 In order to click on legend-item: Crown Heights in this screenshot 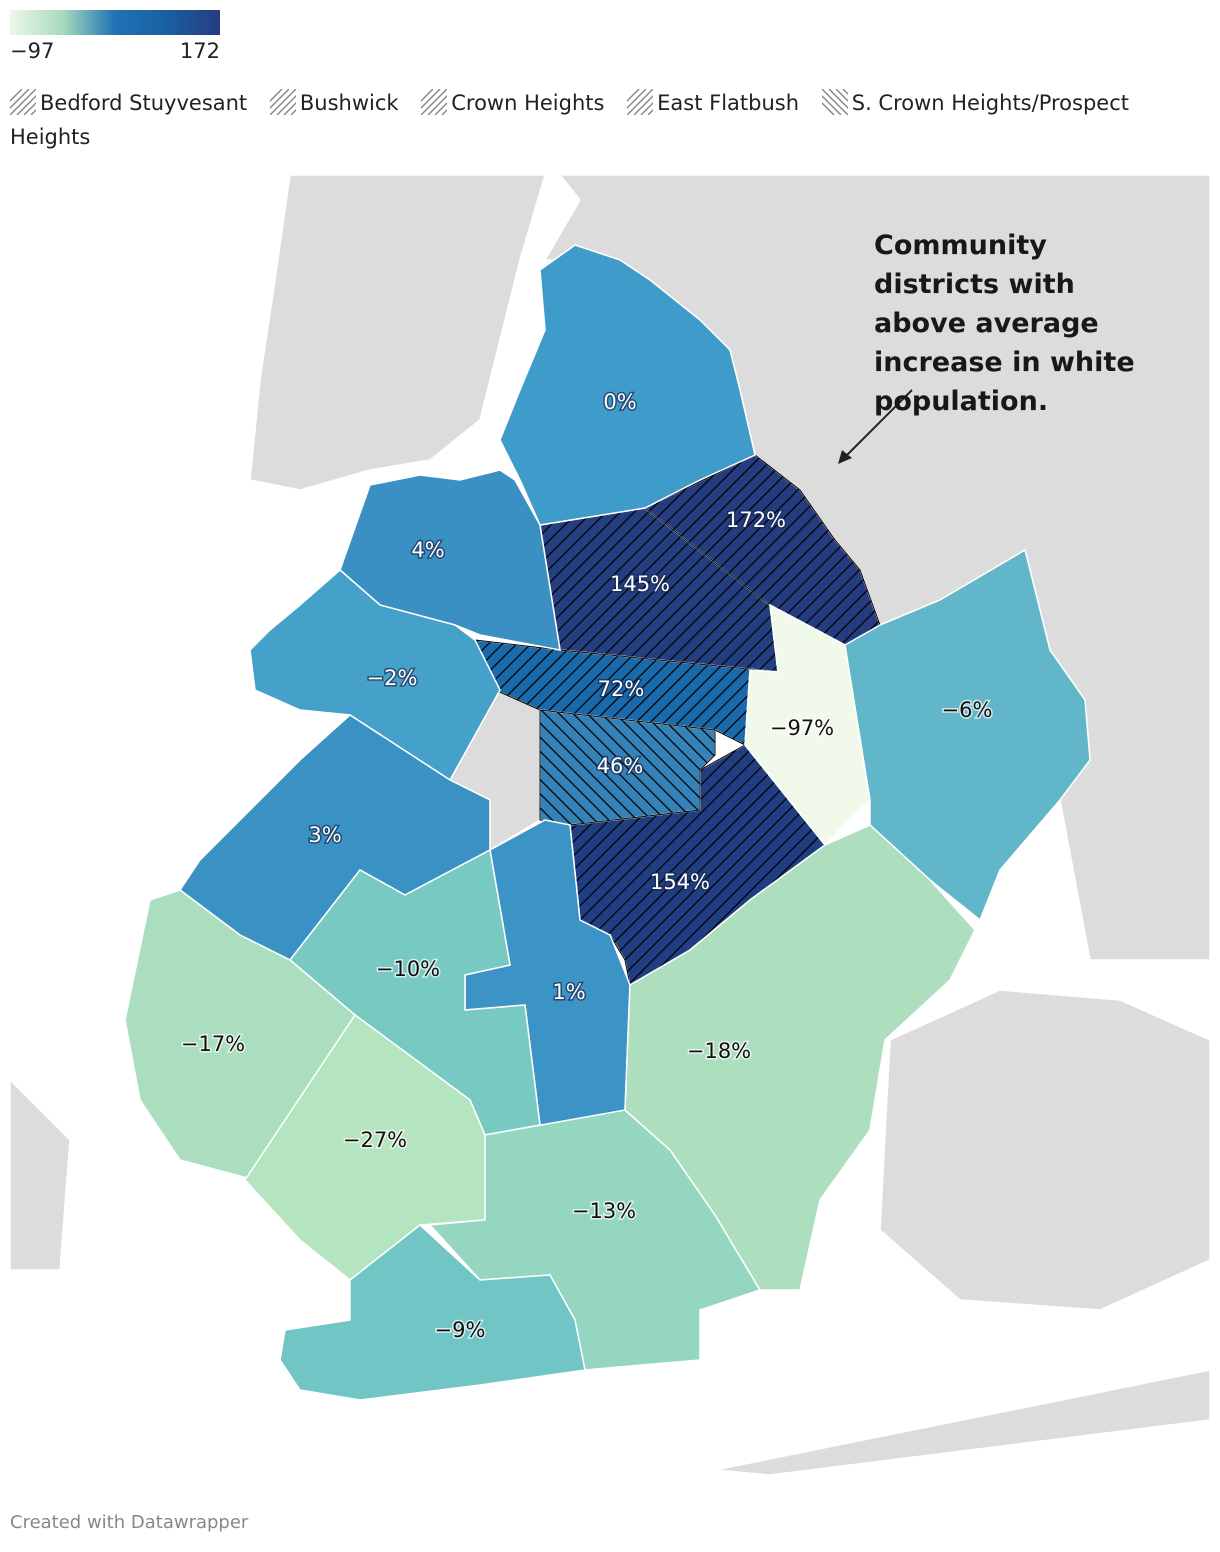, I will do `click(505, 102)`.